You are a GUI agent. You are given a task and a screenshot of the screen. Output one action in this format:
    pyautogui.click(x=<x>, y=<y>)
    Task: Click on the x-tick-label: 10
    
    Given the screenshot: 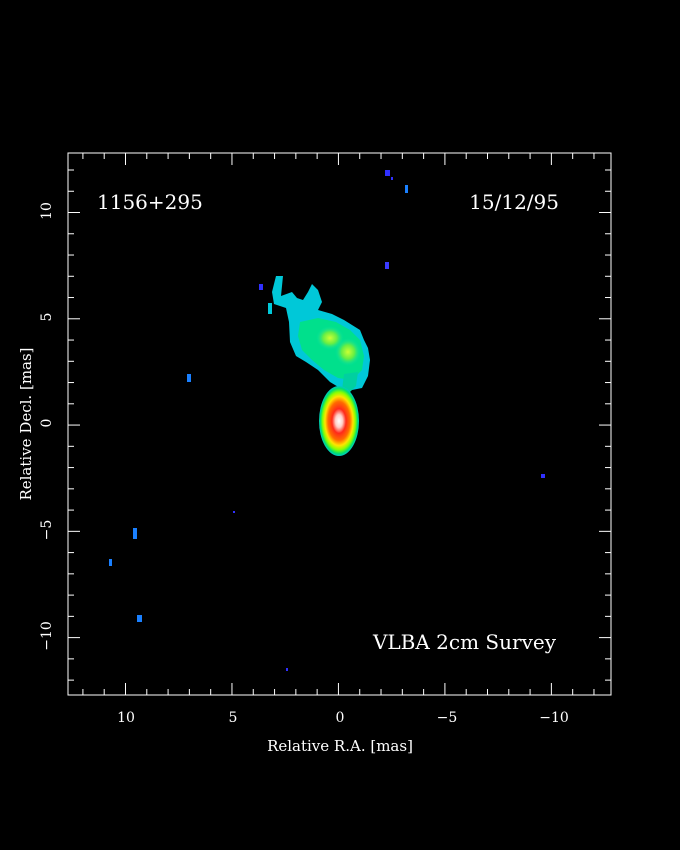 What is the action you would take?
    pyautogui.click(x=126, y=718)
    